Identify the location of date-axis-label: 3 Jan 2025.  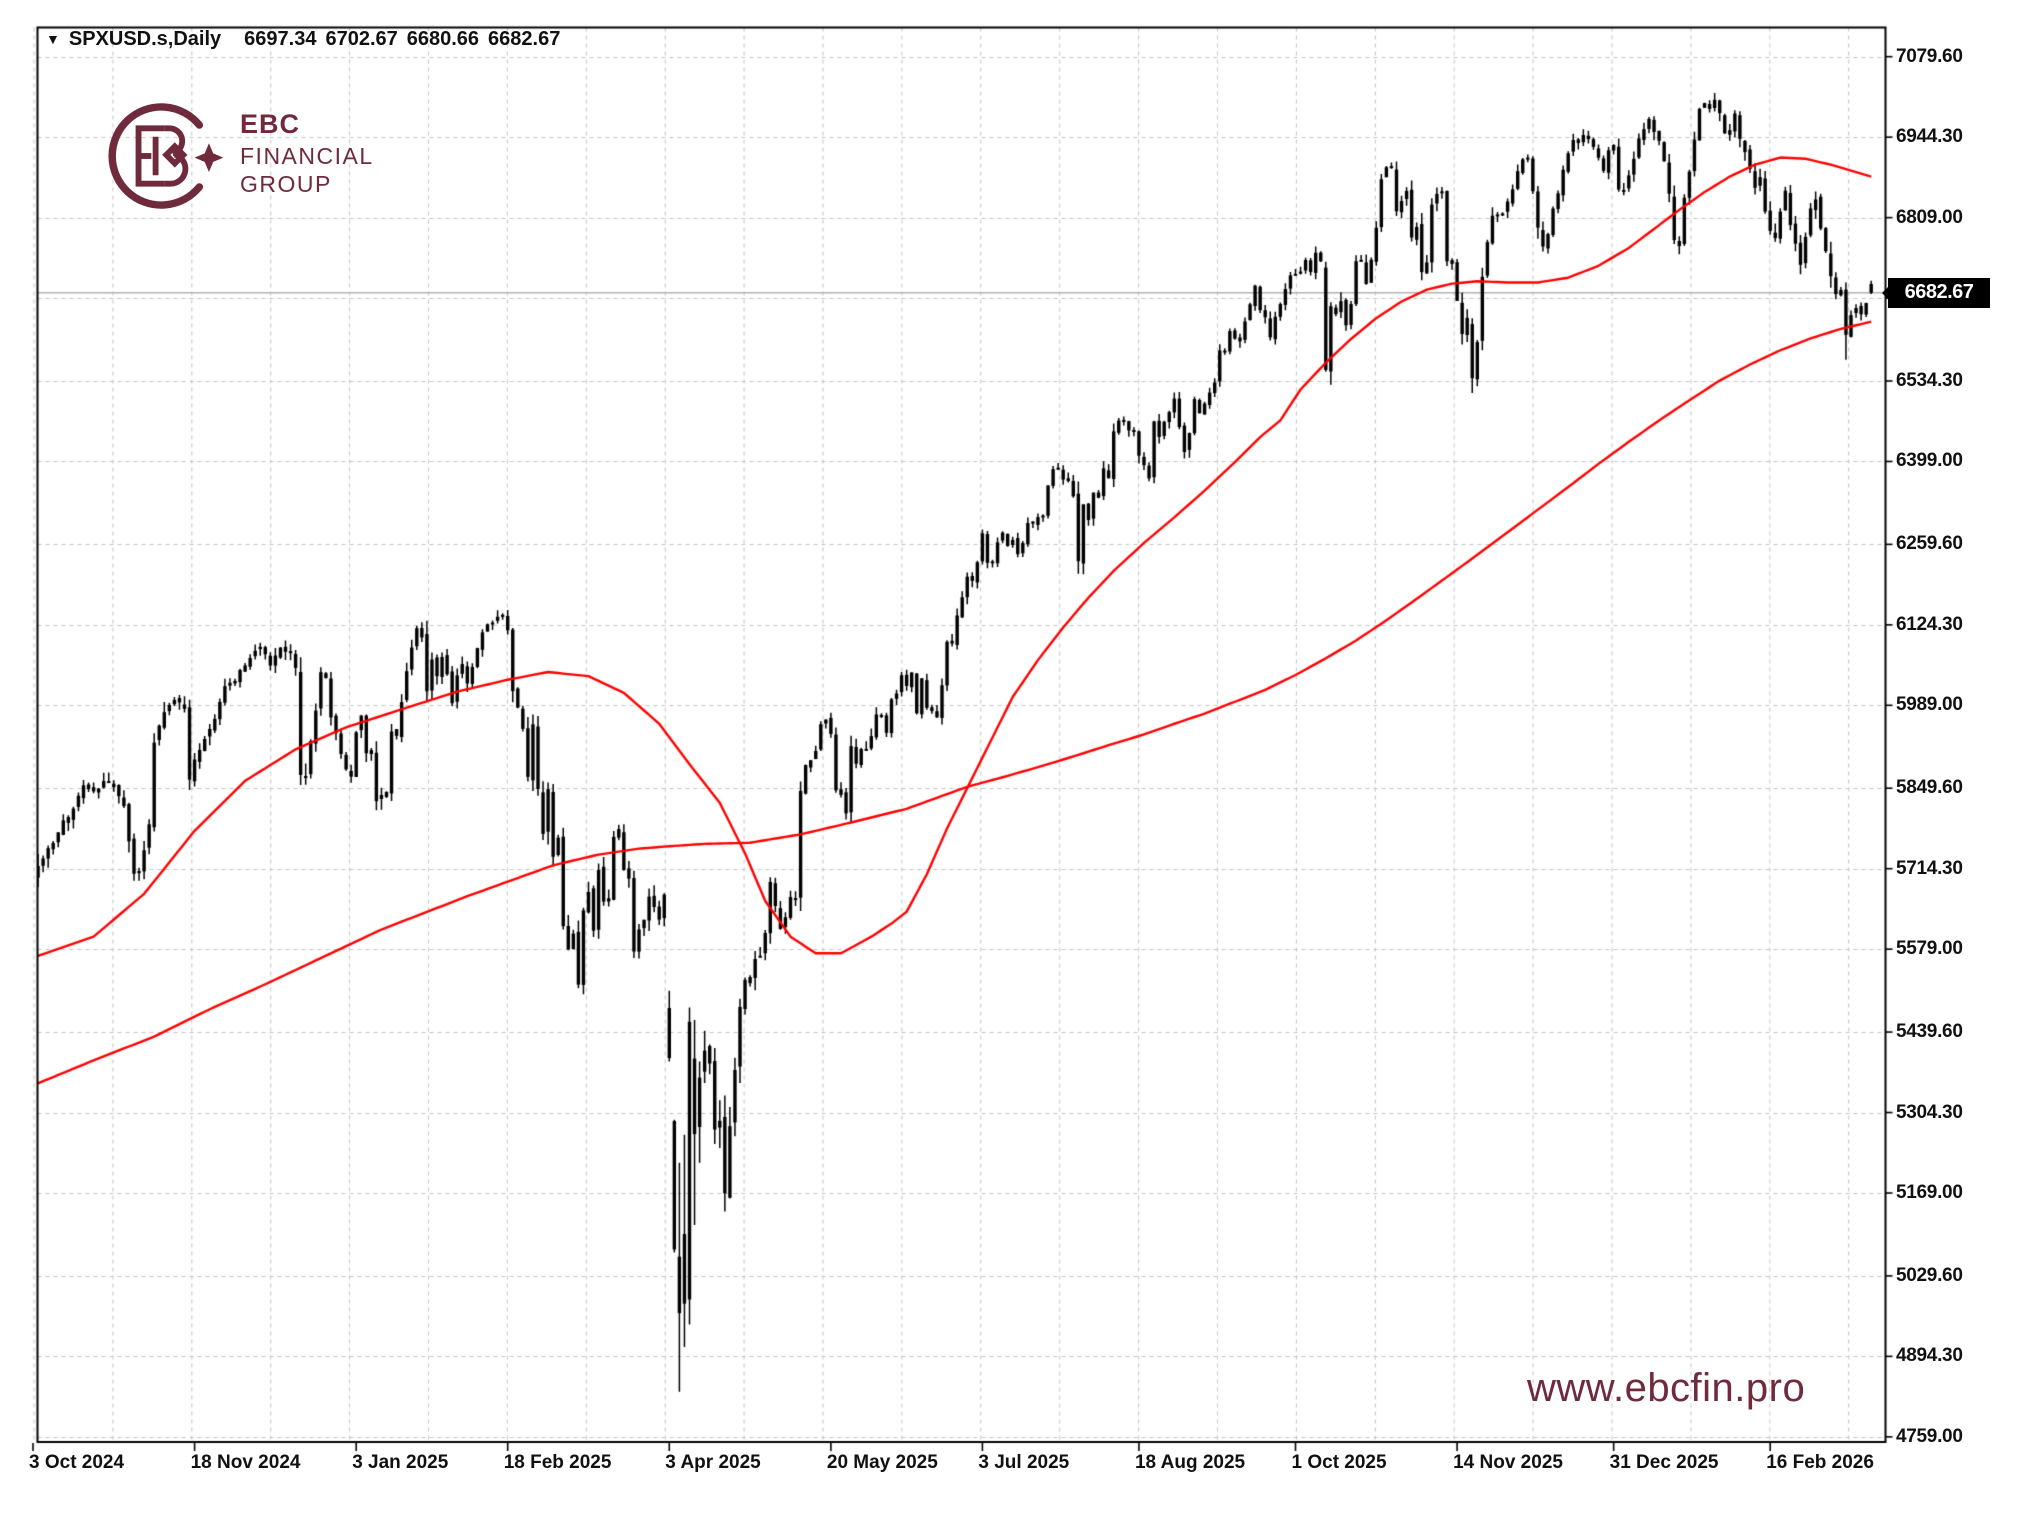
(400, 1462).